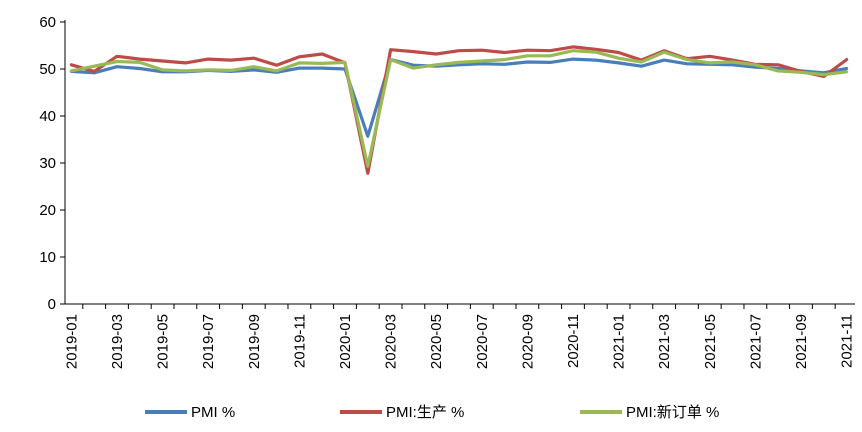 This screenshot has width=862, height=432. I want to click on y-tick-label: 0, so click(52, 304).